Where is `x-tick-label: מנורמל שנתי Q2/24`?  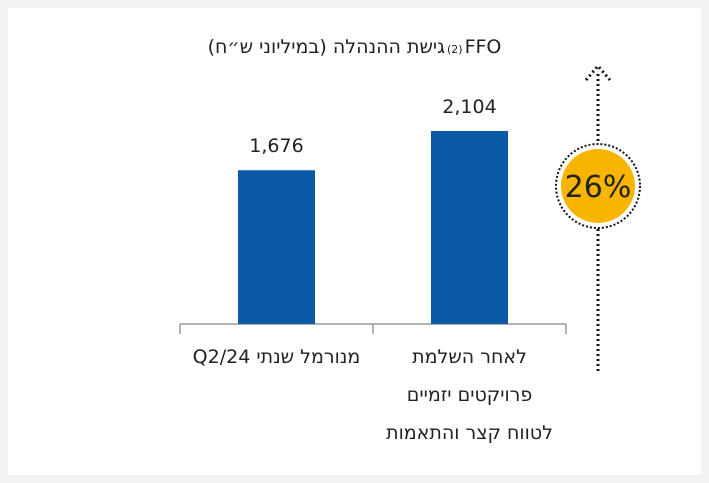 x-tick-label: מנורמל שנתי Q2/24 is located at coordinates (276, 357).